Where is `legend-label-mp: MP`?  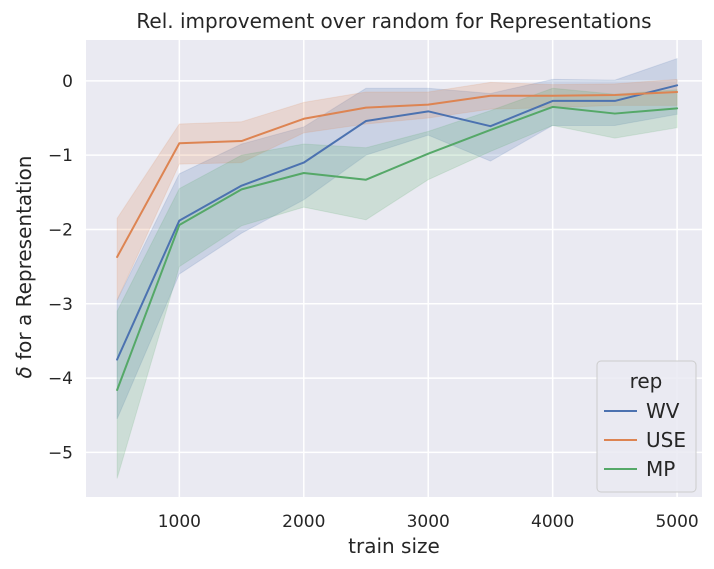 legend-label-mp: MP is located at coordinates (660, 469).